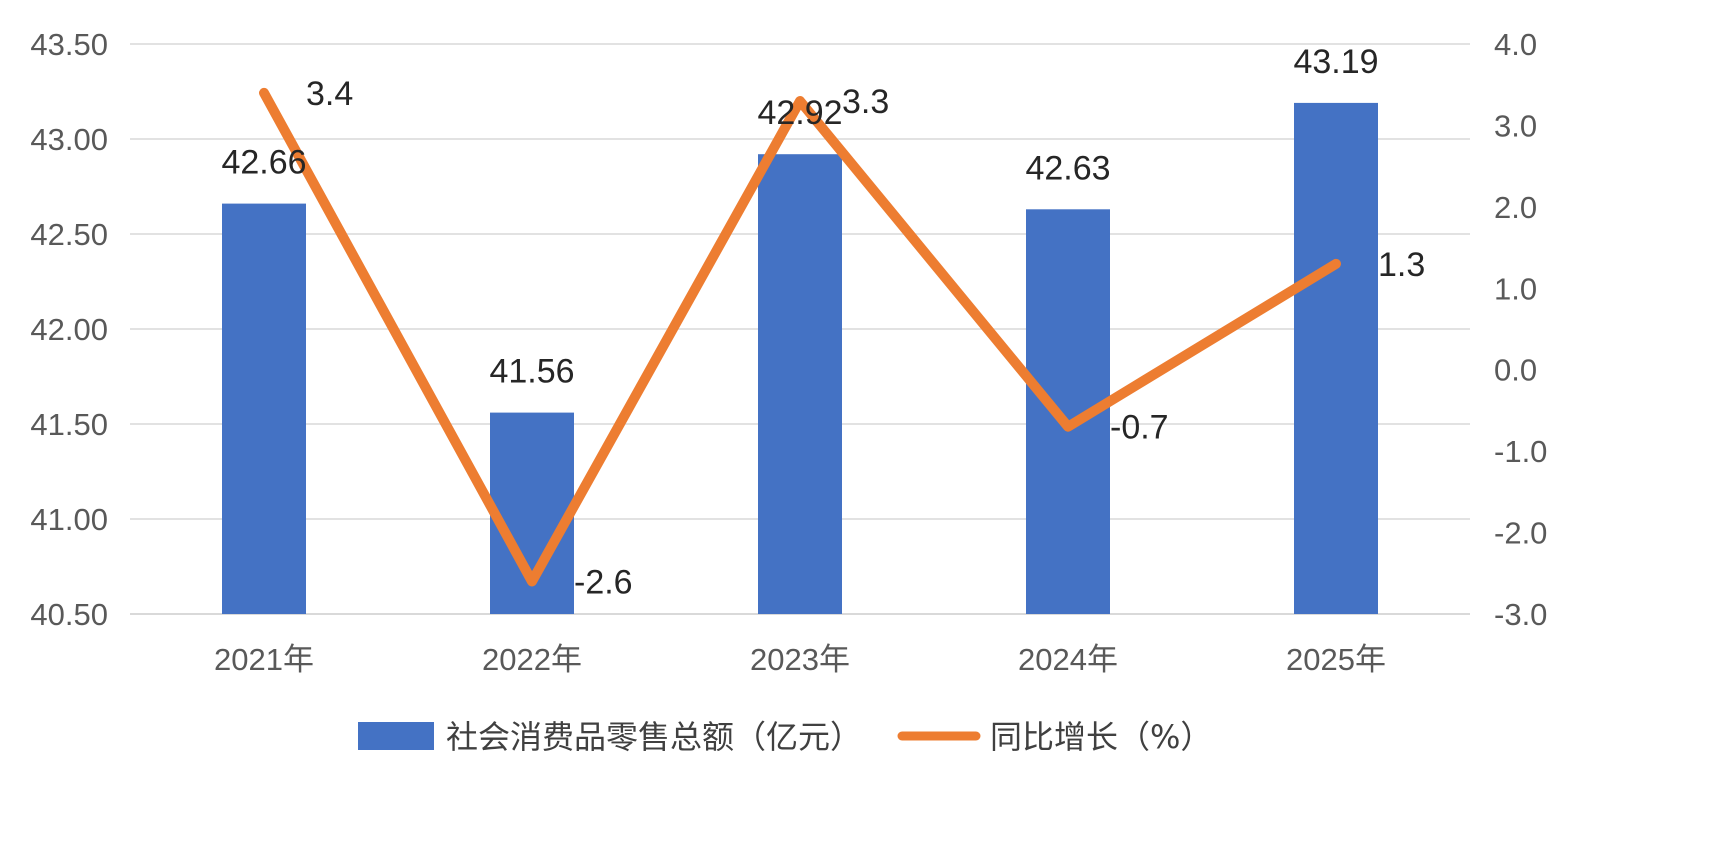 This screenshot has height=853, width=1721. Describe the element at coordinates (69, 139) in the screenshot. I see `y-left-tick-label: 43.00` at that location.